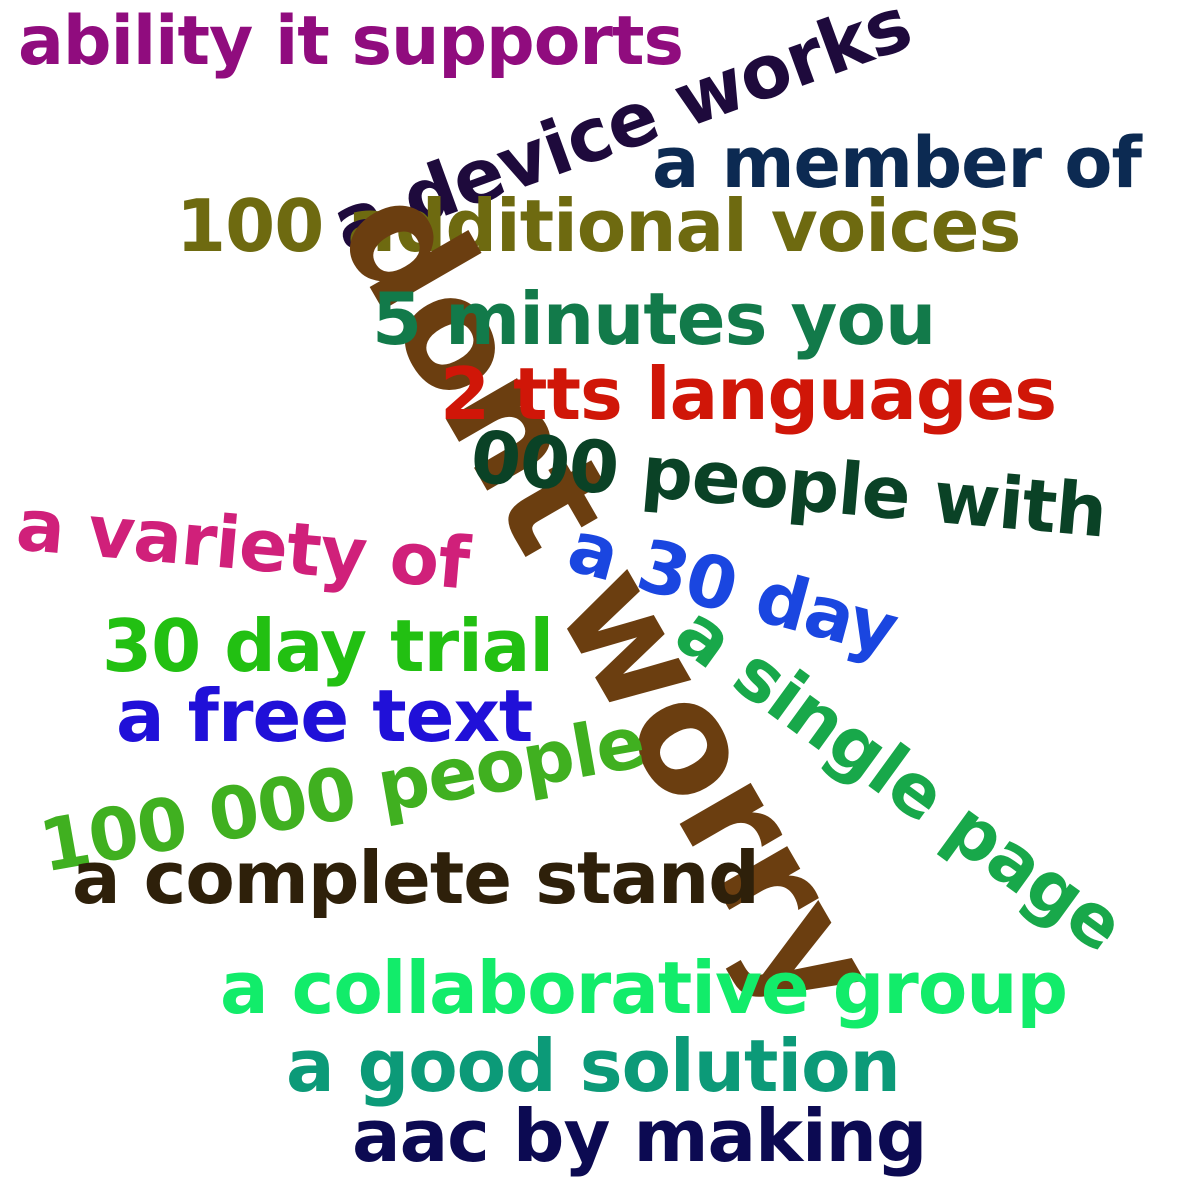 Image resolution: width=1200 pixels, height=1200 pixels. Describe the element at coordinates (351, 41) in the screenshot. I see `word-ability-it-supports: ability it supports` at that location.